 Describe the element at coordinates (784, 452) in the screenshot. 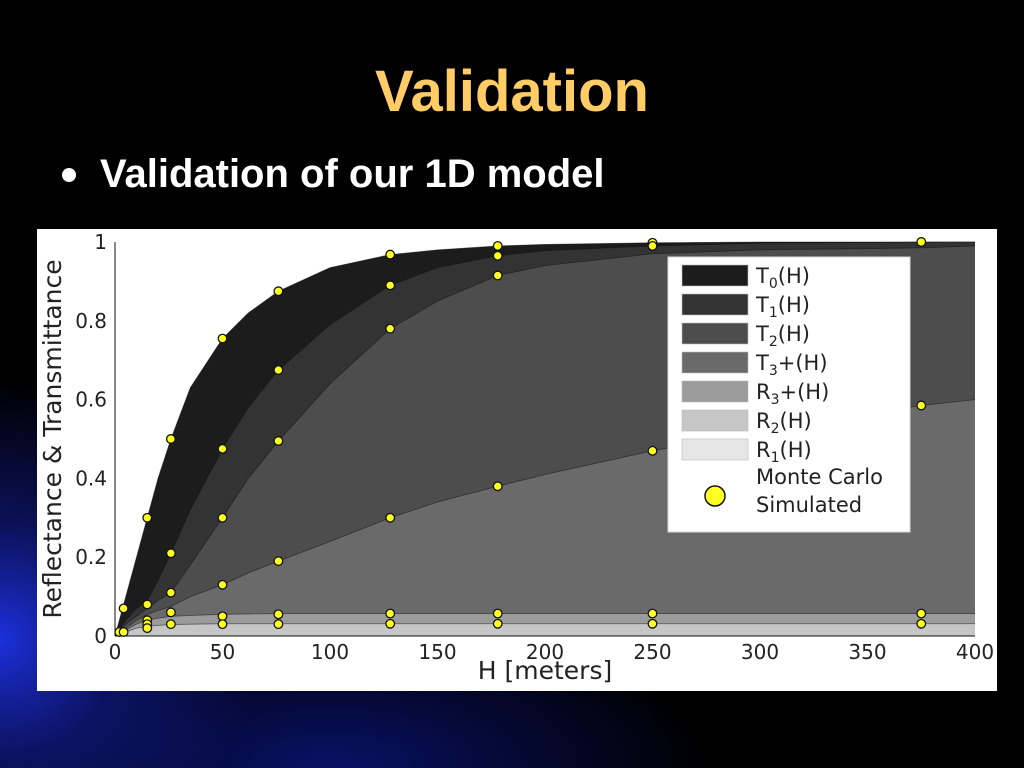

I see `legend-entry-label: R1(H)` at that location.